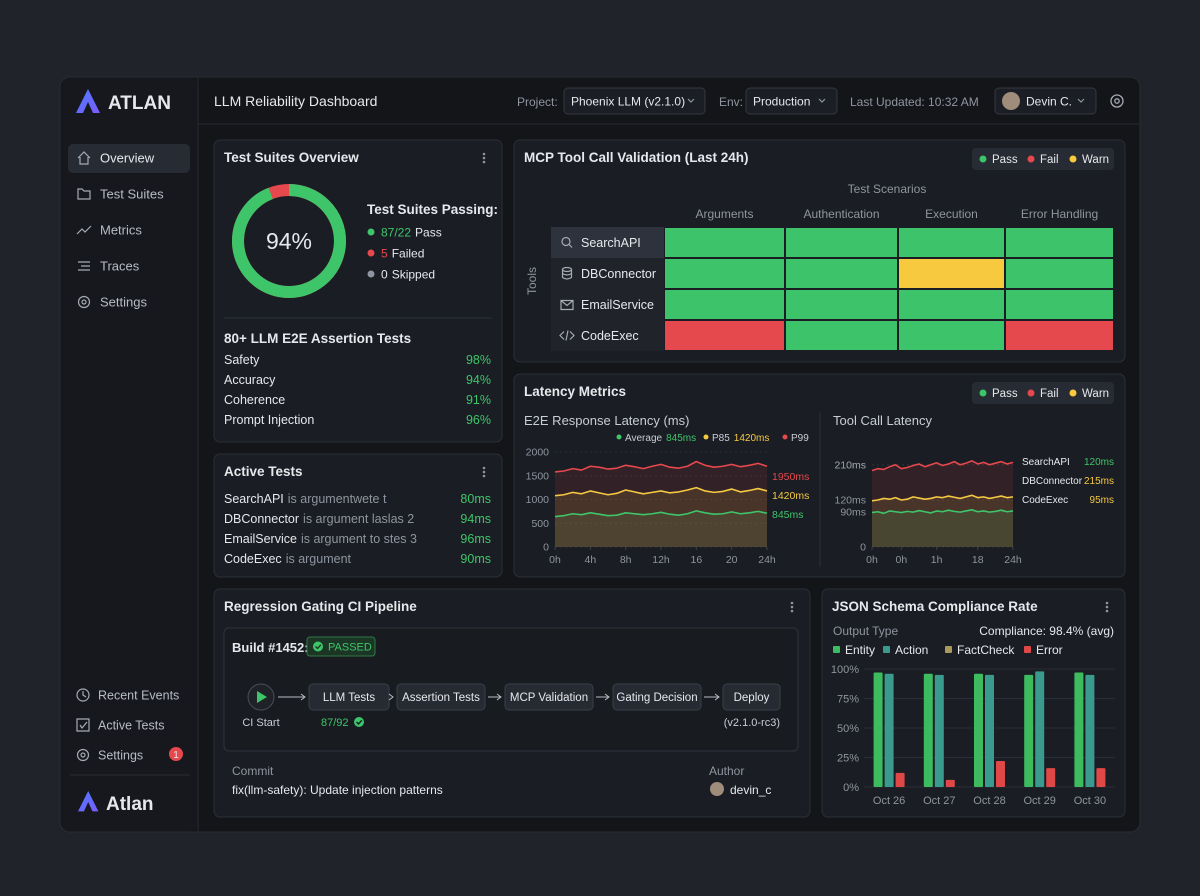 This screenshot has height=896, width=1200. I want to click on panel-title: JSON Schema Compliance Rate, so click(935, 606).